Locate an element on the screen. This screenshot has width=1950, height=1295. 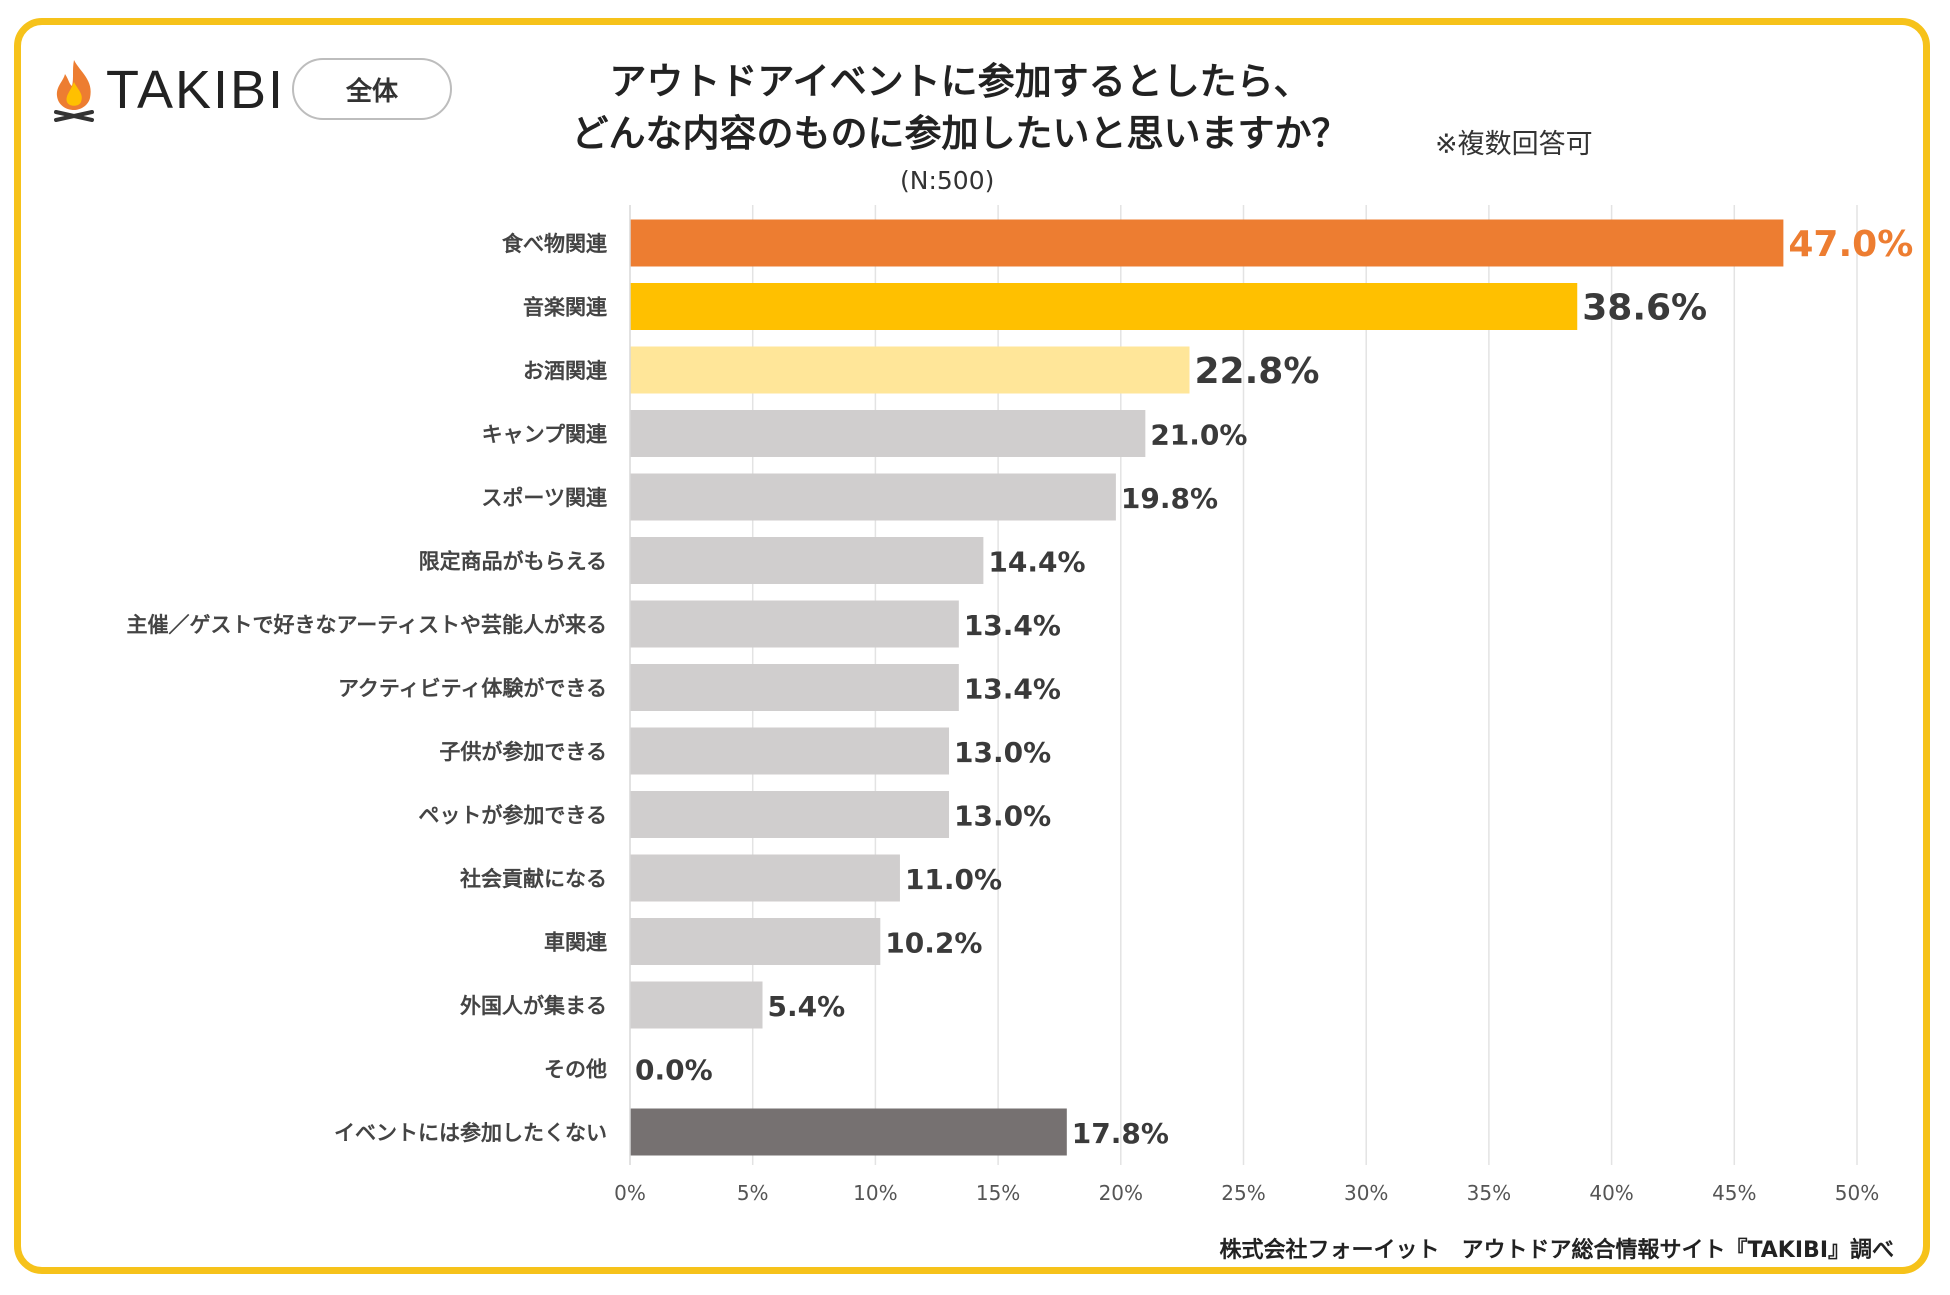
category-label: 食べ物関連 is located at coordinates (555, 244).